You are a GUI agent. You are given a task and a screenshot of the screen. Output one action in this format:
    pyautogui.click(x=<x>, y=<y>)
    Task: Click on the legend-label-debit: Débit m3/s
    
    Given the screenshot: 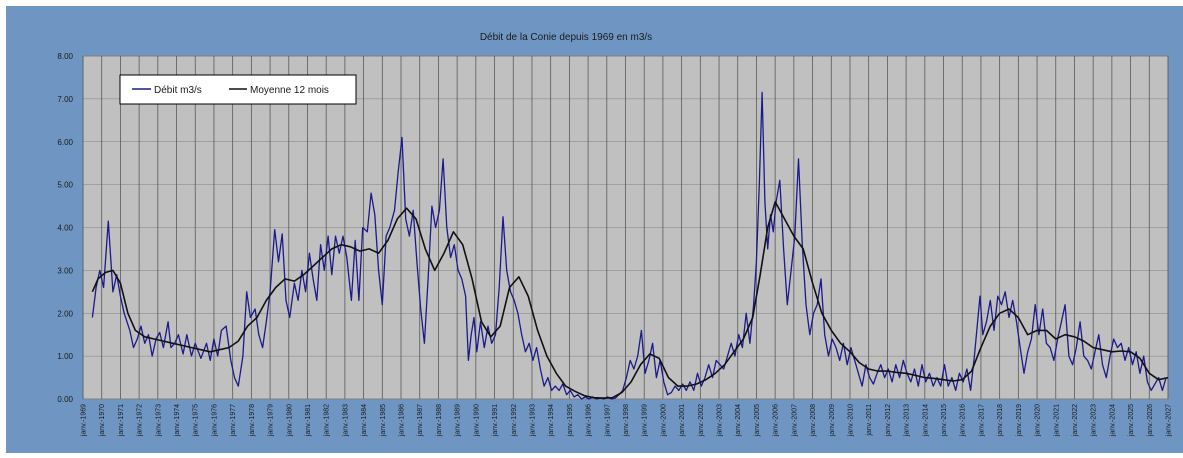 What is the action you would take?
    pyautogui.click(x=178, y=90)
    